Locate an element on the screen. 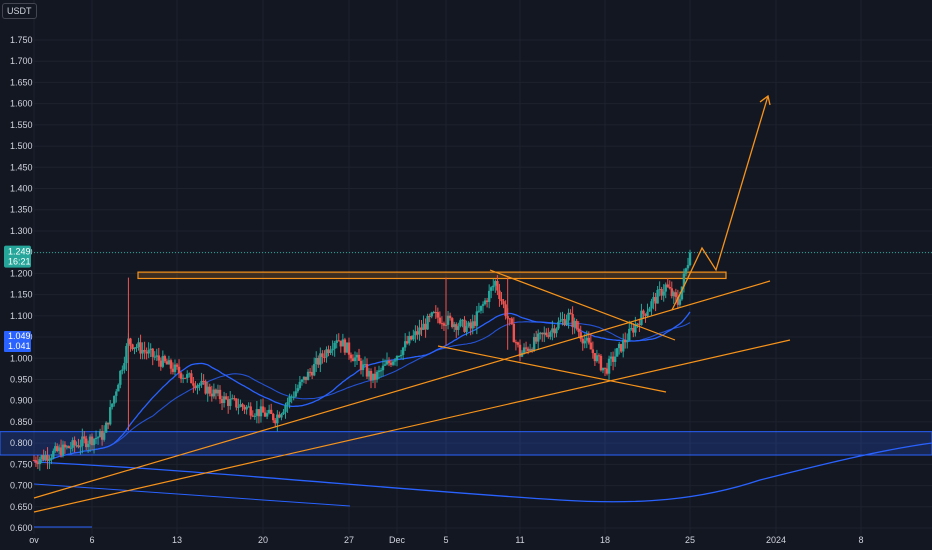  ma-value-label: 1.041 is located at coordinates (19, 346).